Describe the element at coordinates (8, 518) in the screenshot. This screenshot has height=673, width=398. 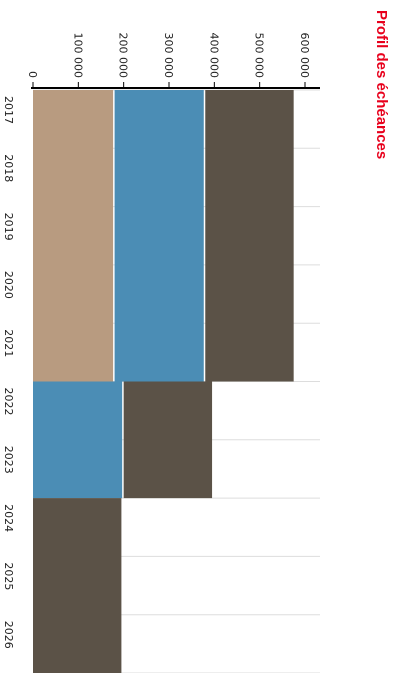
I see `category-label: 2024` at that location.